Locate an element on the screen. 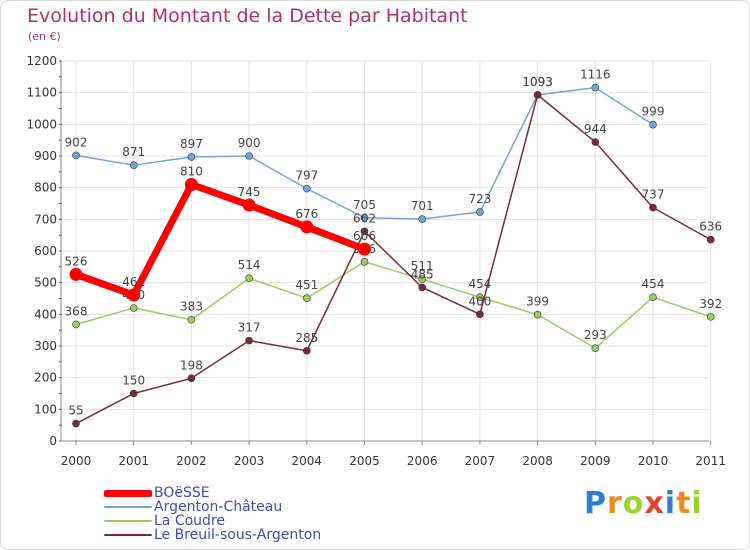  y-tick-label: 700 is located at coordinates (45, 219).